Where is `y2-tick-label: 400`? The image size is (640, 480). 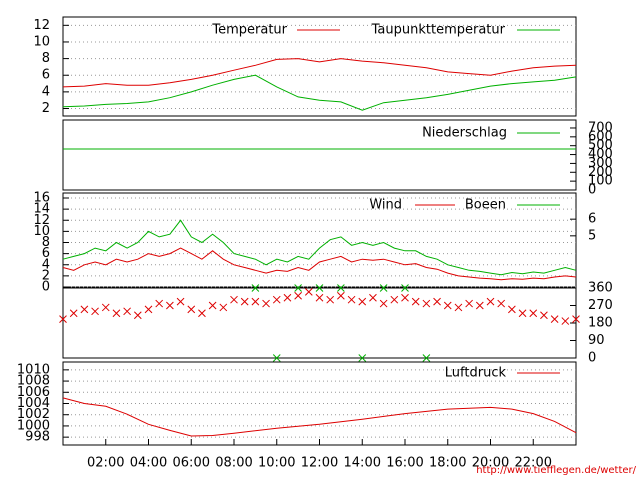
y2-tick-label: 400 is located at coordinates (600, 154).